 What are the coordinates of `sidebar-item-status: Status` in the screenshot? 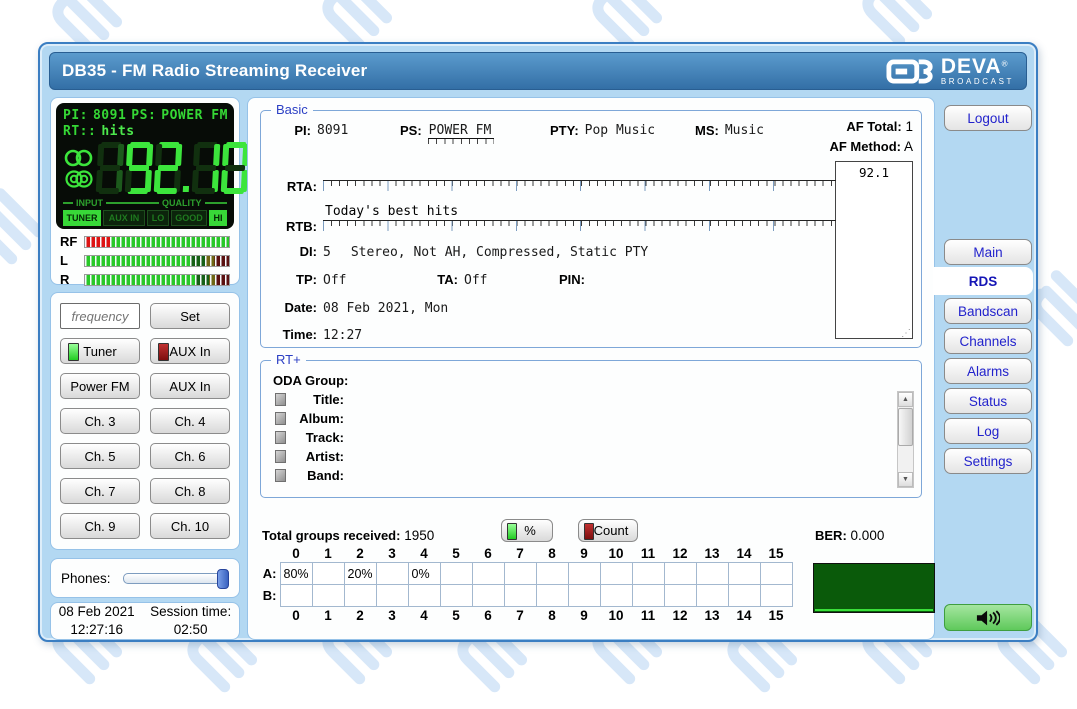 It's located at (988, 401).